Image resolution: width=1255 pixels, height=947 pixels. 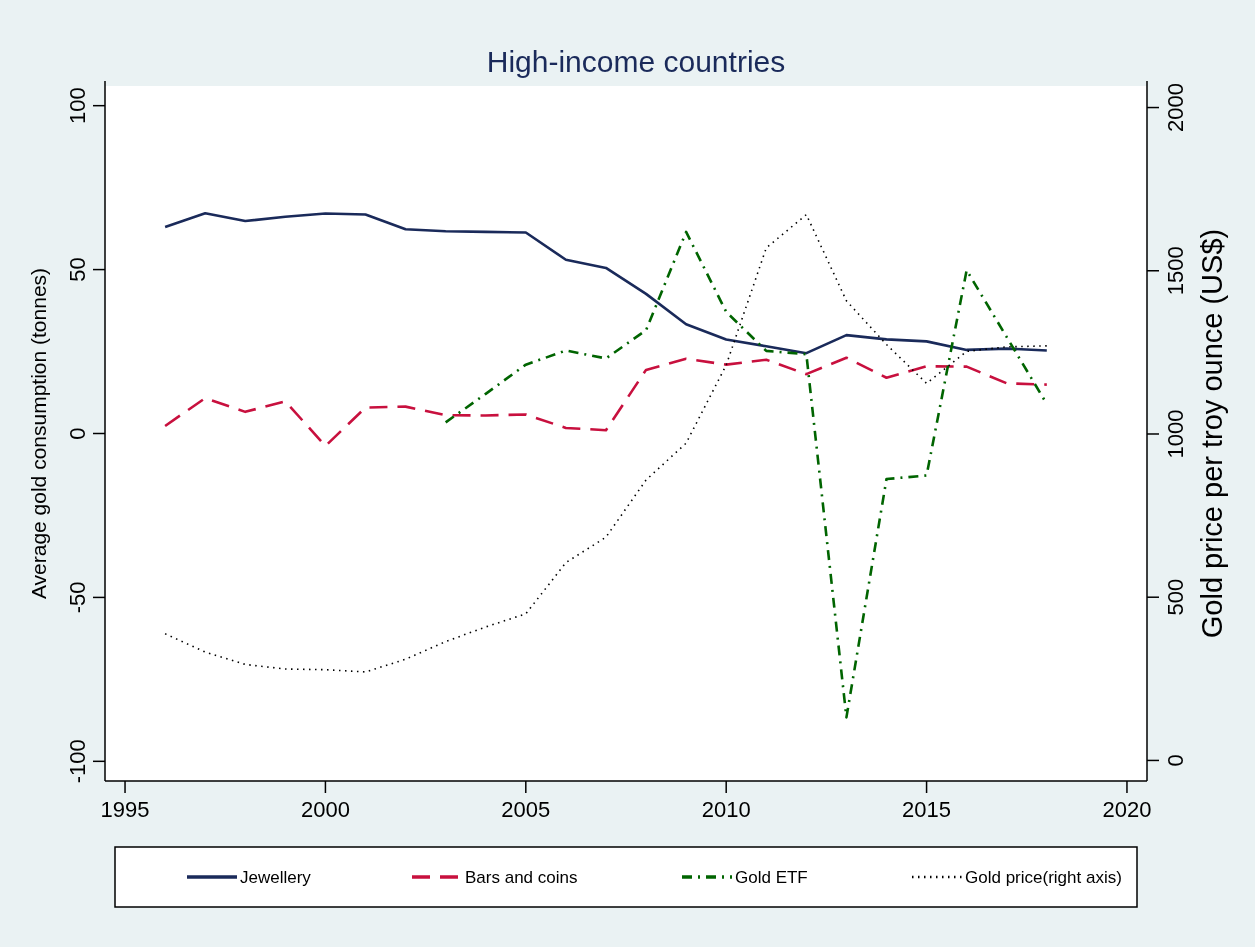 I want to click on line-series, so click(x=606, y=283).